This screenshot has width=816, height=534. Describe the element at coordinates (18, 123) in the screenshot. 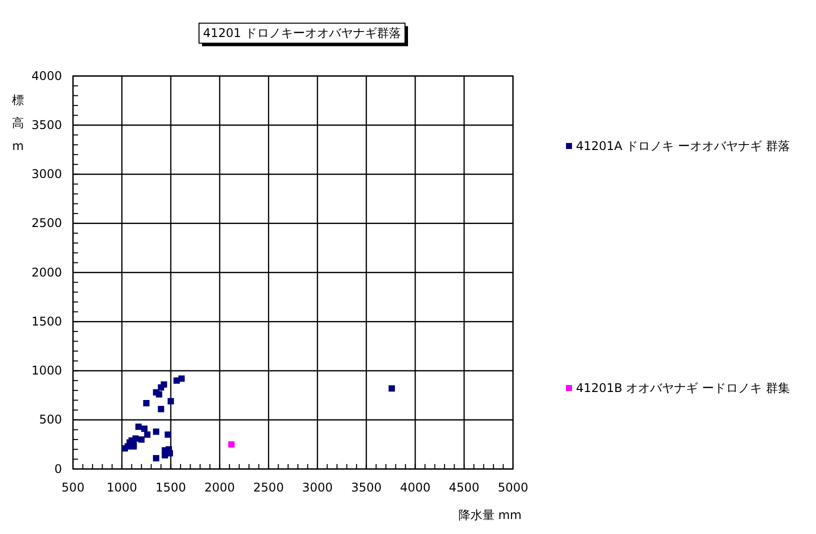

I see `y-axis-title: 標高m` at that location.